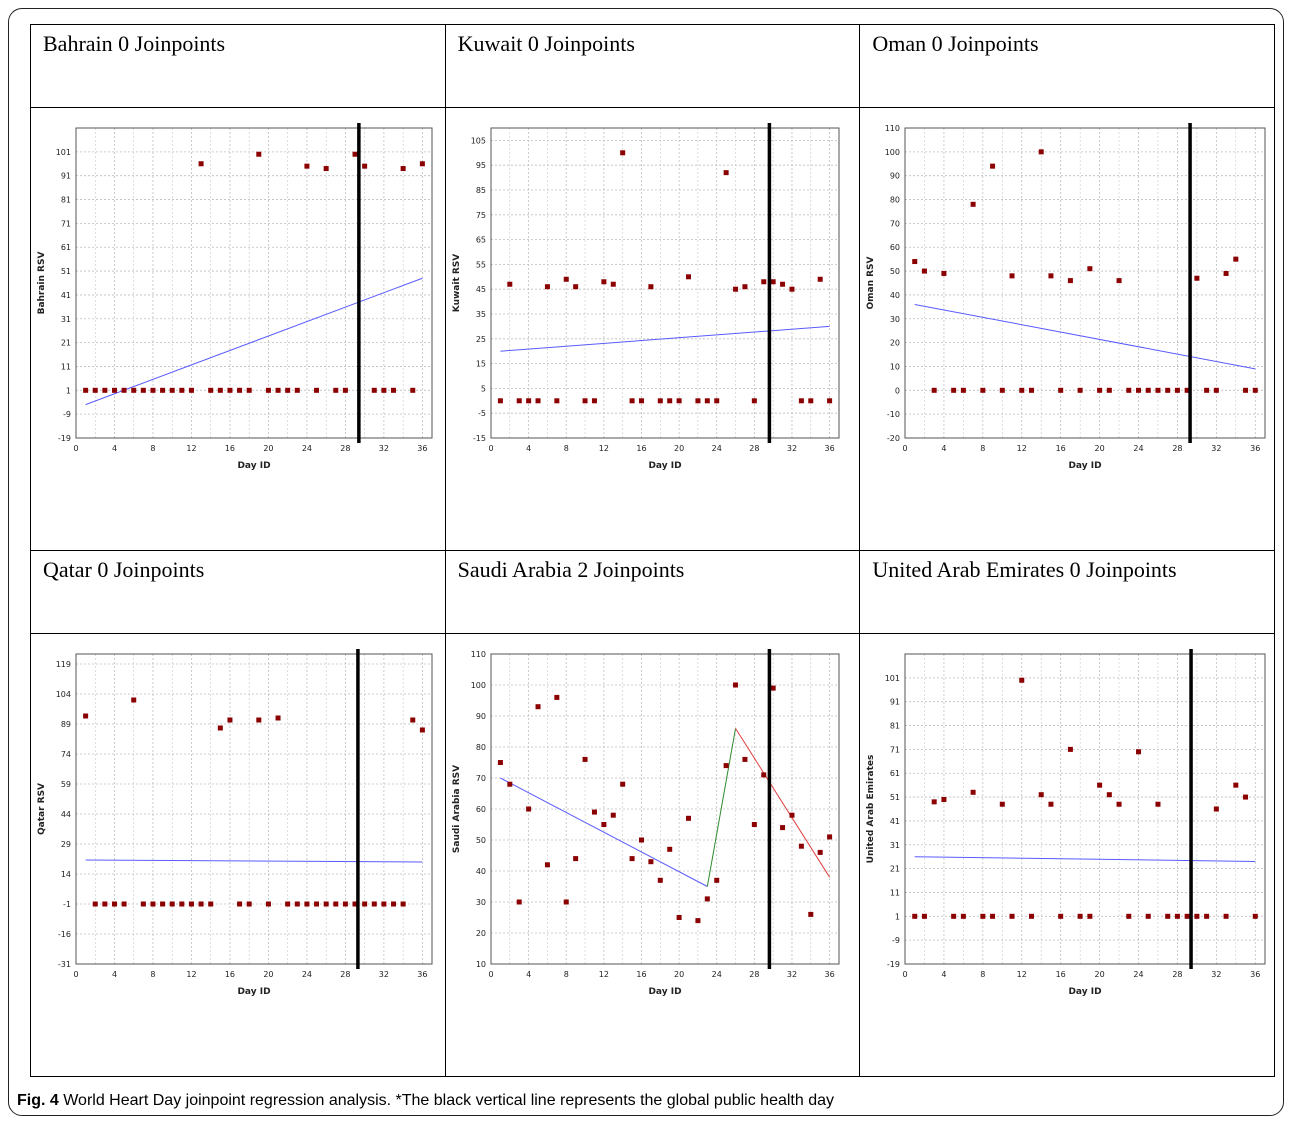 The height and width of the screenshot is (1122, 1290). Describe the element at coordinates (895, 200) in the screenshot. I see `y-tick-label: 80` at that location.